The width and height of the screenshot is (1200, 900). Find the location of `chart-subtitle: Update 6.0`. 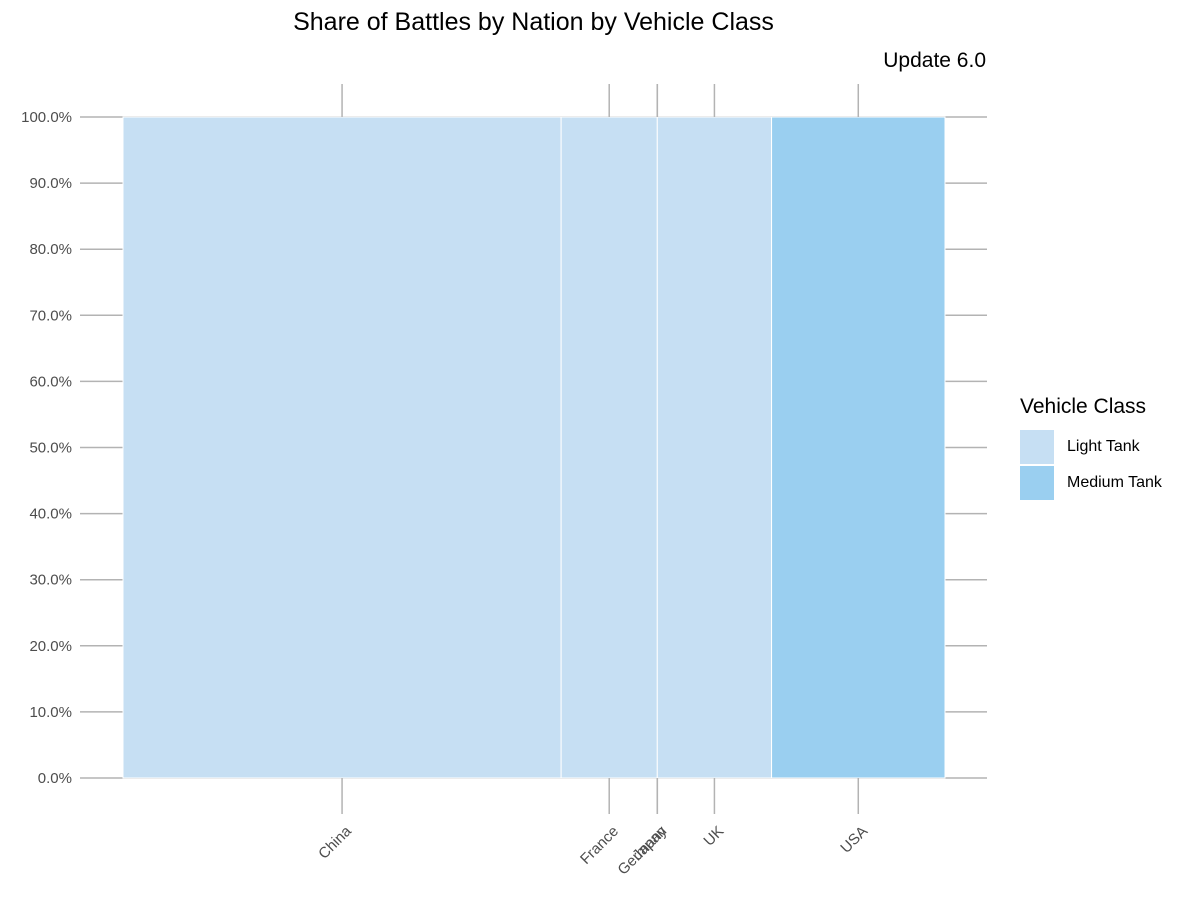

chart-subtitle: Update 6.0 is located at coordinates (934, 60).